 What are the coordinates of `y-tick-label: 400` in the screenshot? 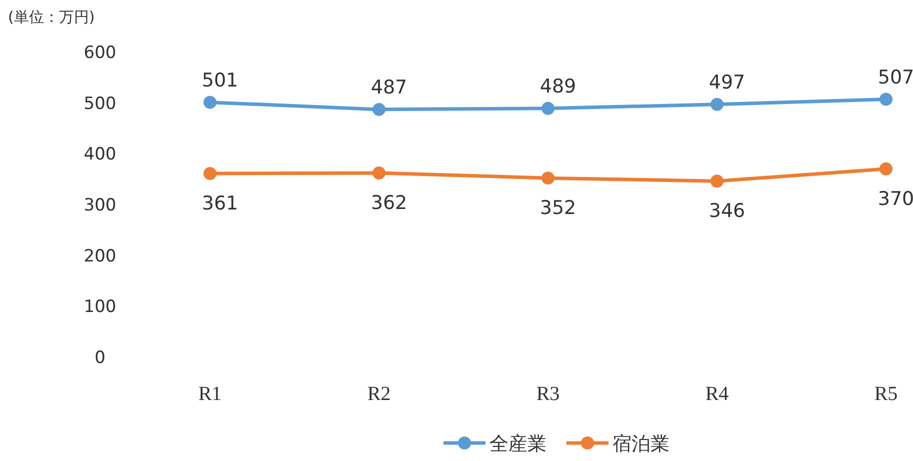 It's located at (100, 154).